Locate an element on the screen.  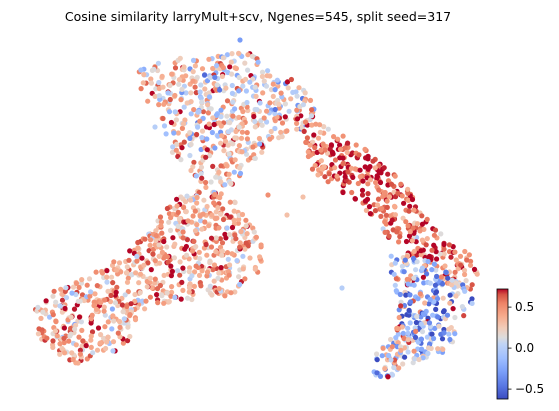
colorbar: 0.5 0.0 −0.5 is located at coordinates (520, 344).